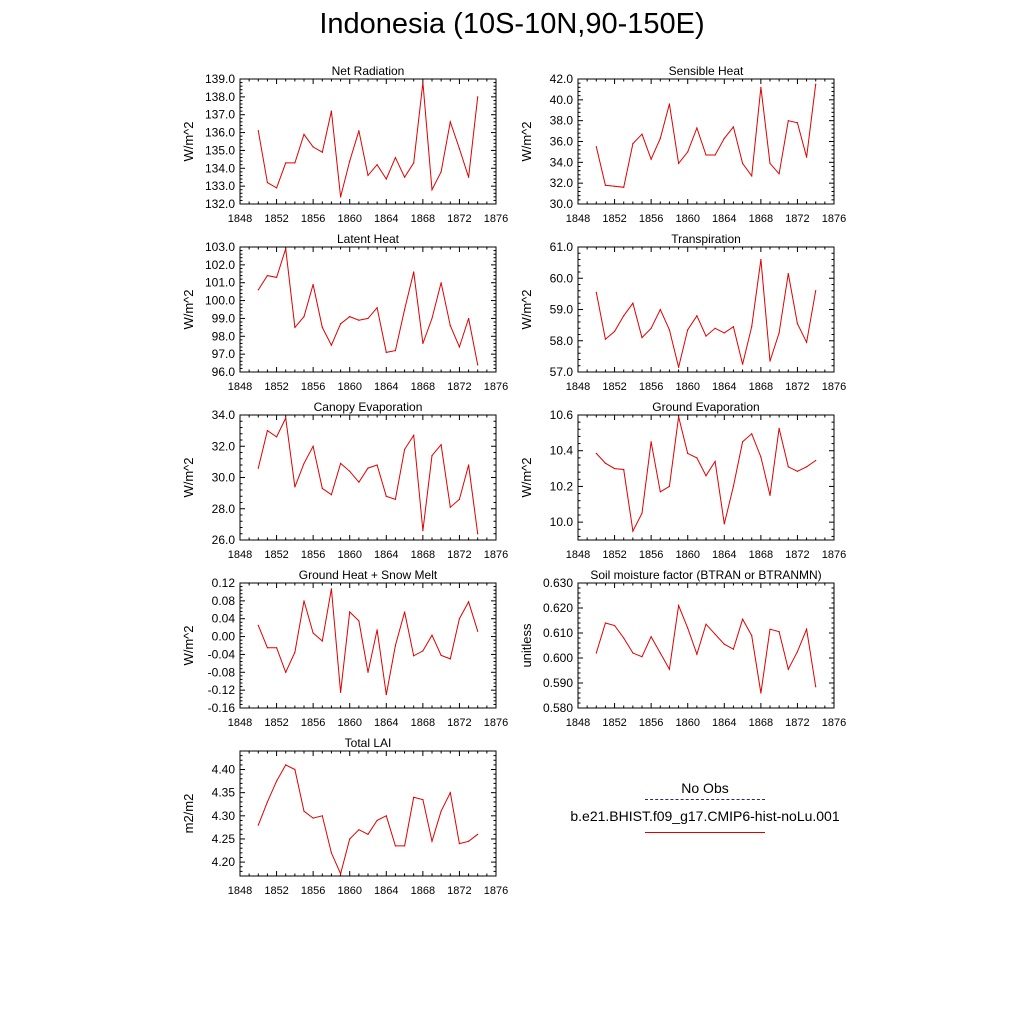 The width and height of the screenshot is (1024, 1024). What do you see at coordinates (224, 619) in the screenshot?
I see `y-tick-label: 0.04` at bounding box center [224, 619].